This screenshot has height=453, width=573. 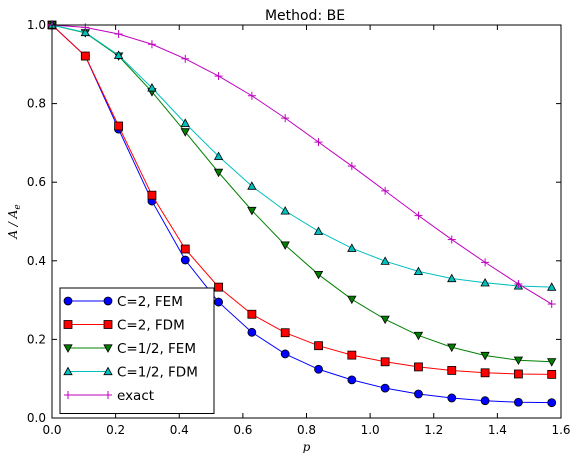 What do you see at coordinates (151, 326) in the screenshot?
I see `legend-label: C=2, FDM` at bounding box center [151, 326].